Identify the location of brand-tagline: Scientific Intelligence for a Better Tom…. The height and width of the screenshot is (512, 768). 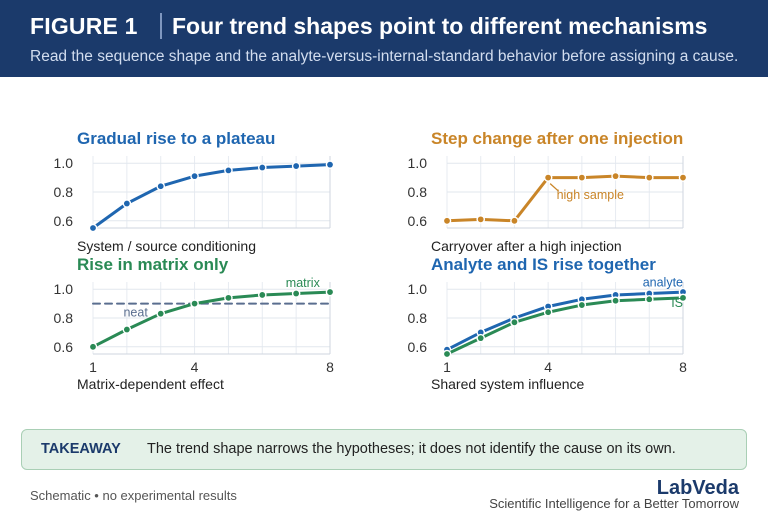
(614, 503).